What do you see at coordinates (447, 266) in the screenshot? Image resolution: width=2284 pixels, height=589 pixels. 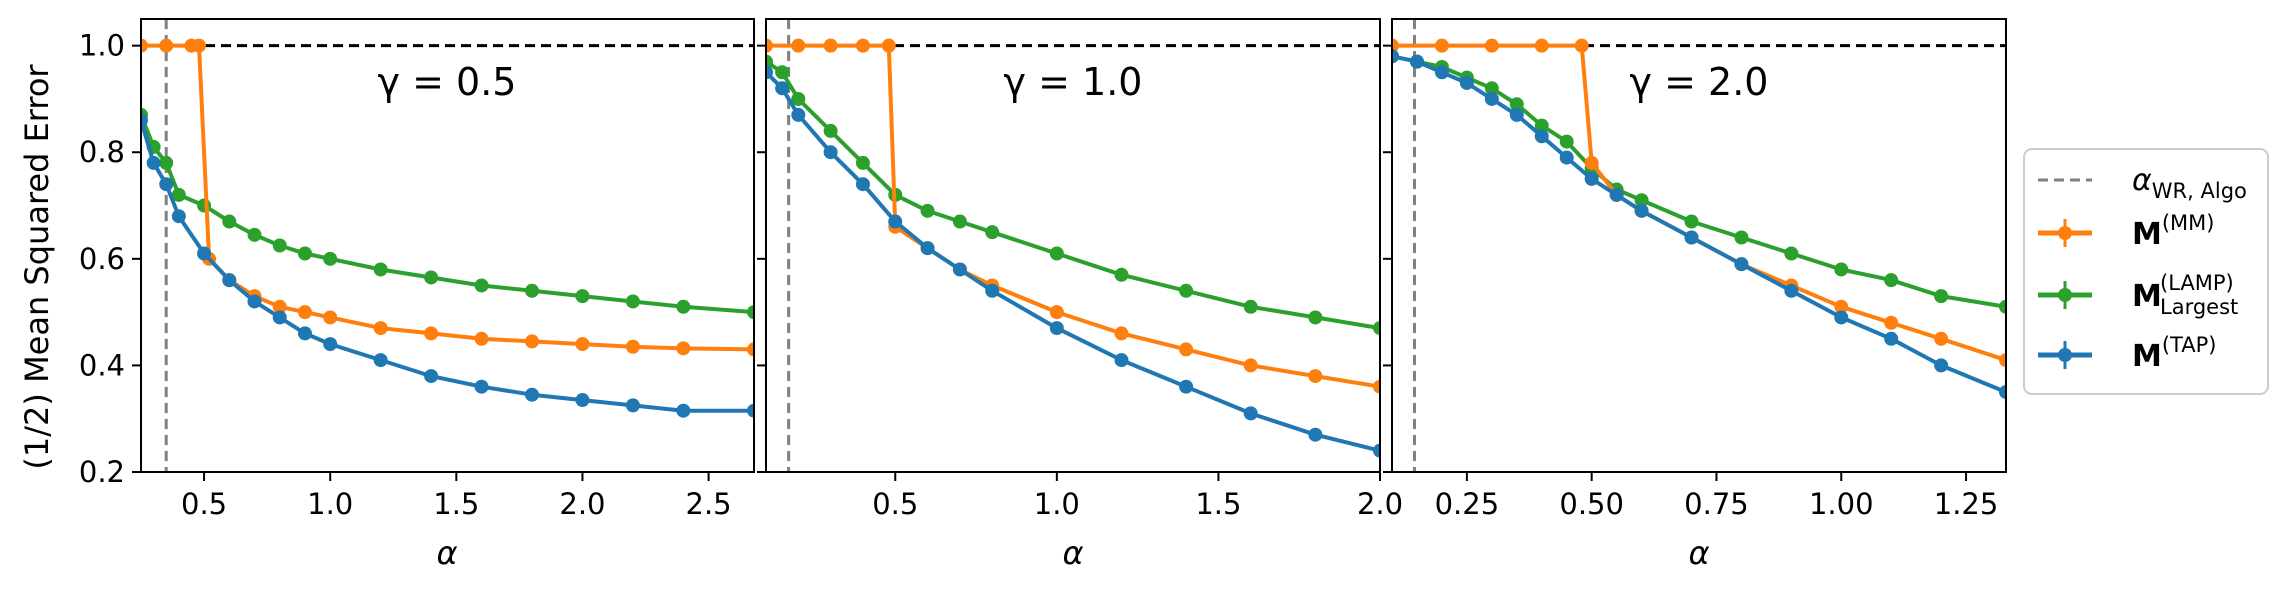 I see `panel-1-tap-line` at bounding box center [447, 266].